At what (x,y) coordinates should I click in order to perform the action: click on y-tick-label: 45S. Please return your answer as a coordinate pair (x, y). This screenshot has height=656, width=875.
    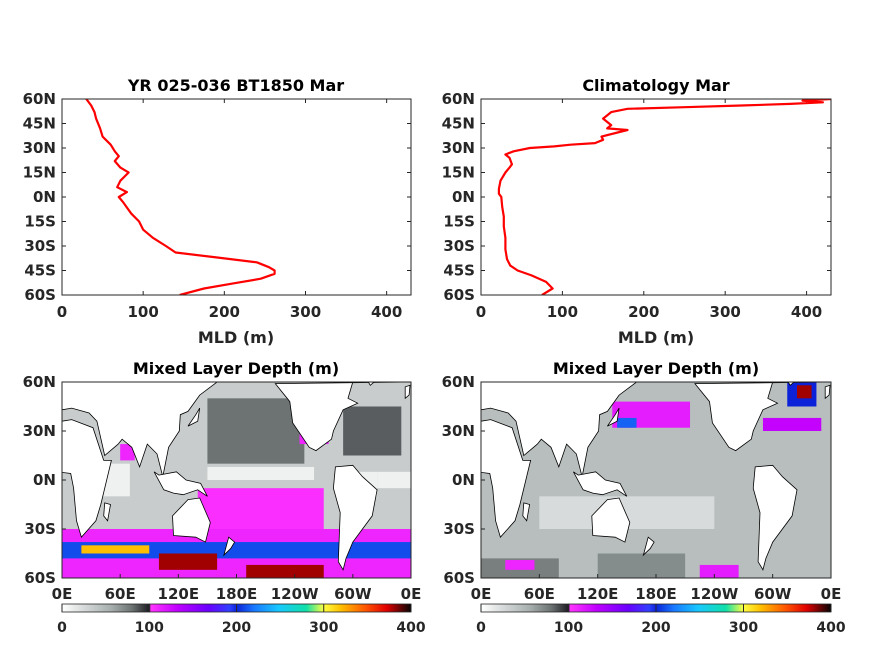
    Looking at the image, I should click on (40, 271).